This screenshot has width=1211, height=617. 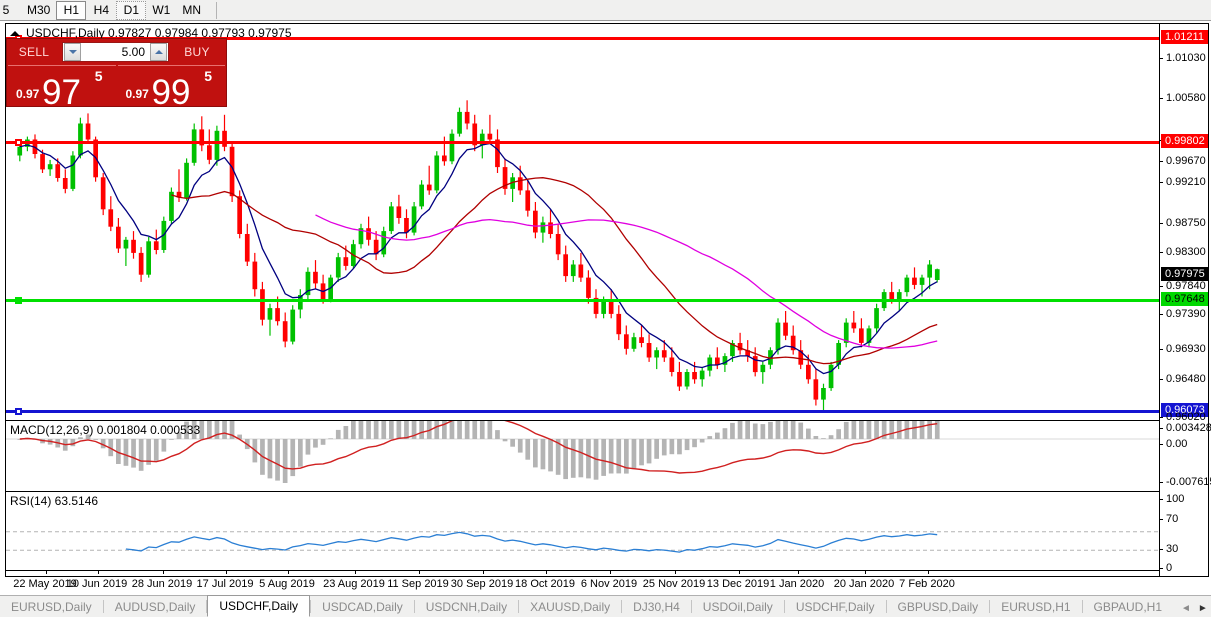 What do you see at coordinates (1186, 379) in the screenshot?
I see `scale-label-0.96480: 0.96480` at bounding box center [1186, 379].